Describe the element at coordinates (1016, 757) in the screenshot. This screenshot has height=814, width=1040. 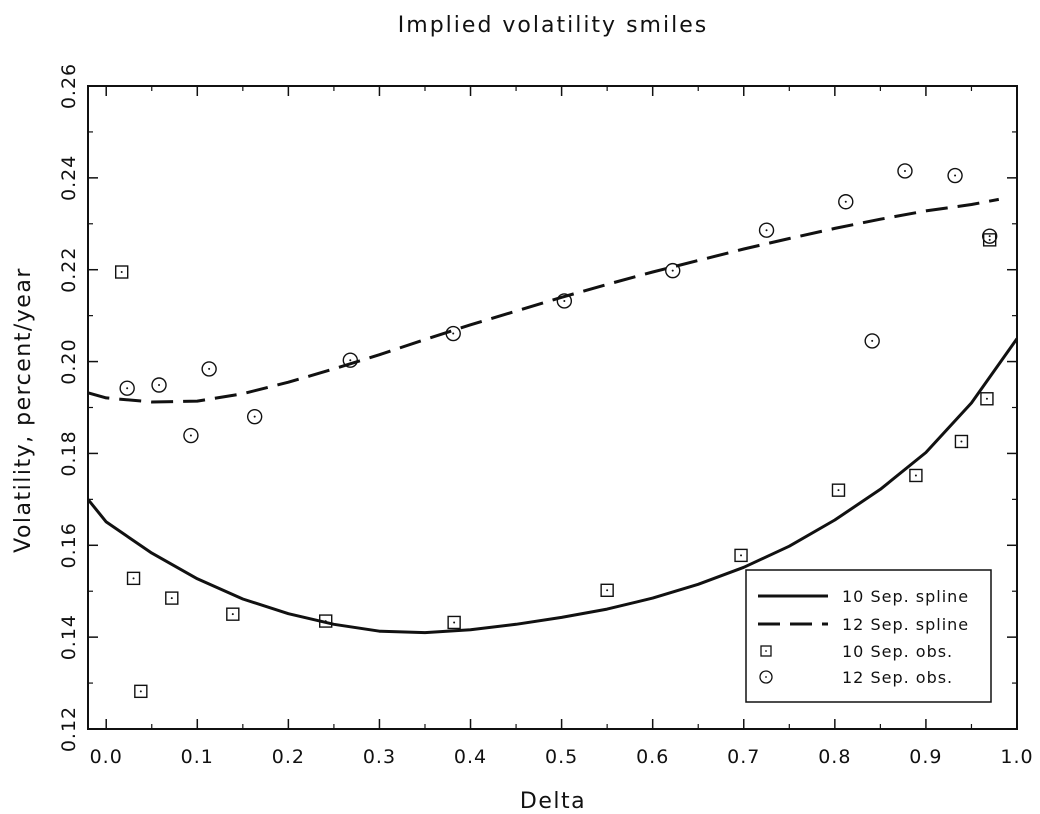
I see `x-tick-label: 1.0` at that location.